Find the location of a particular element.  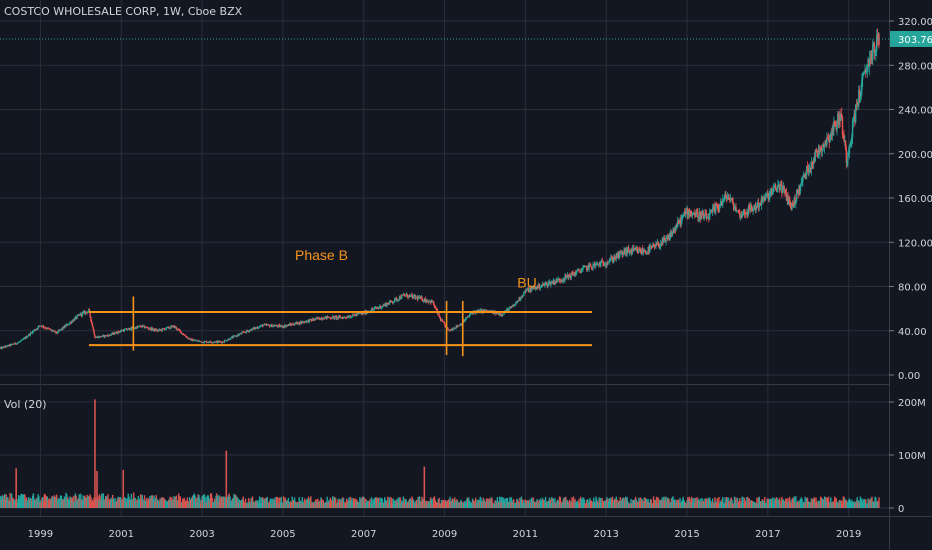

annotation-label: Phase B is located at coordinates (321, 255).